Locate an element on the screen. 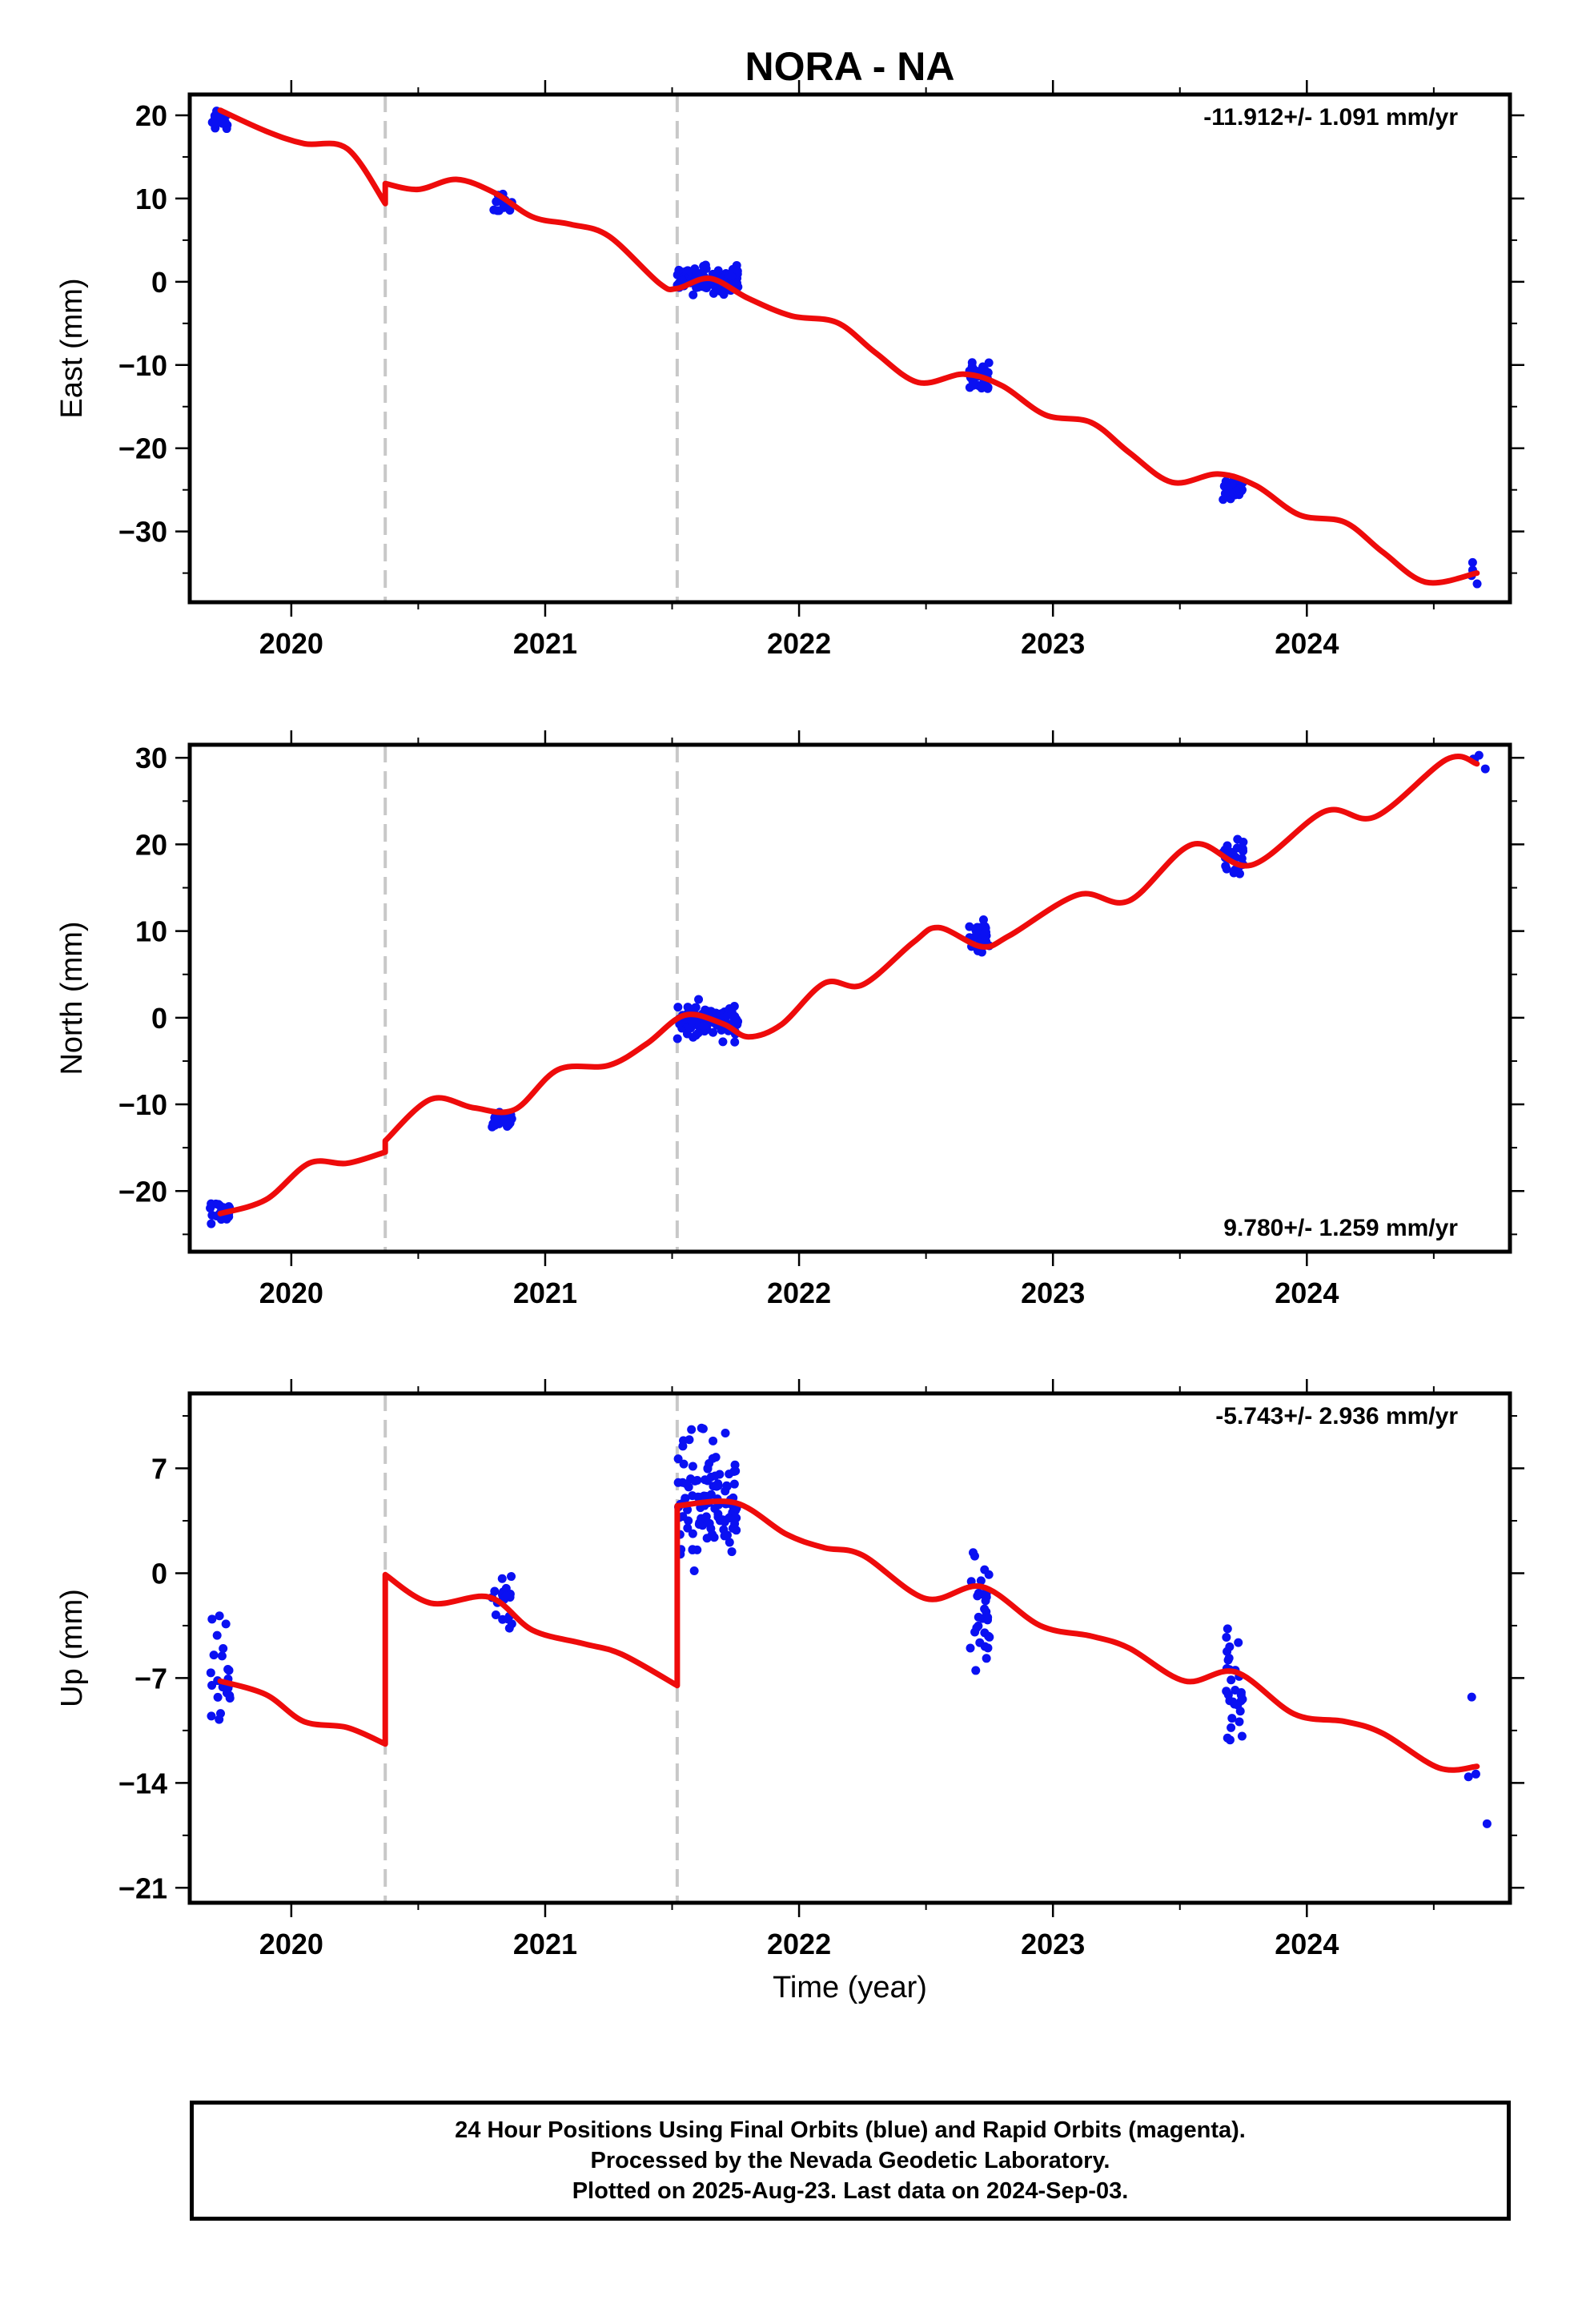 This screenshot has height=2324, width=1582. x-tick-label: 2023 is located at coordinates (1053, 1293).